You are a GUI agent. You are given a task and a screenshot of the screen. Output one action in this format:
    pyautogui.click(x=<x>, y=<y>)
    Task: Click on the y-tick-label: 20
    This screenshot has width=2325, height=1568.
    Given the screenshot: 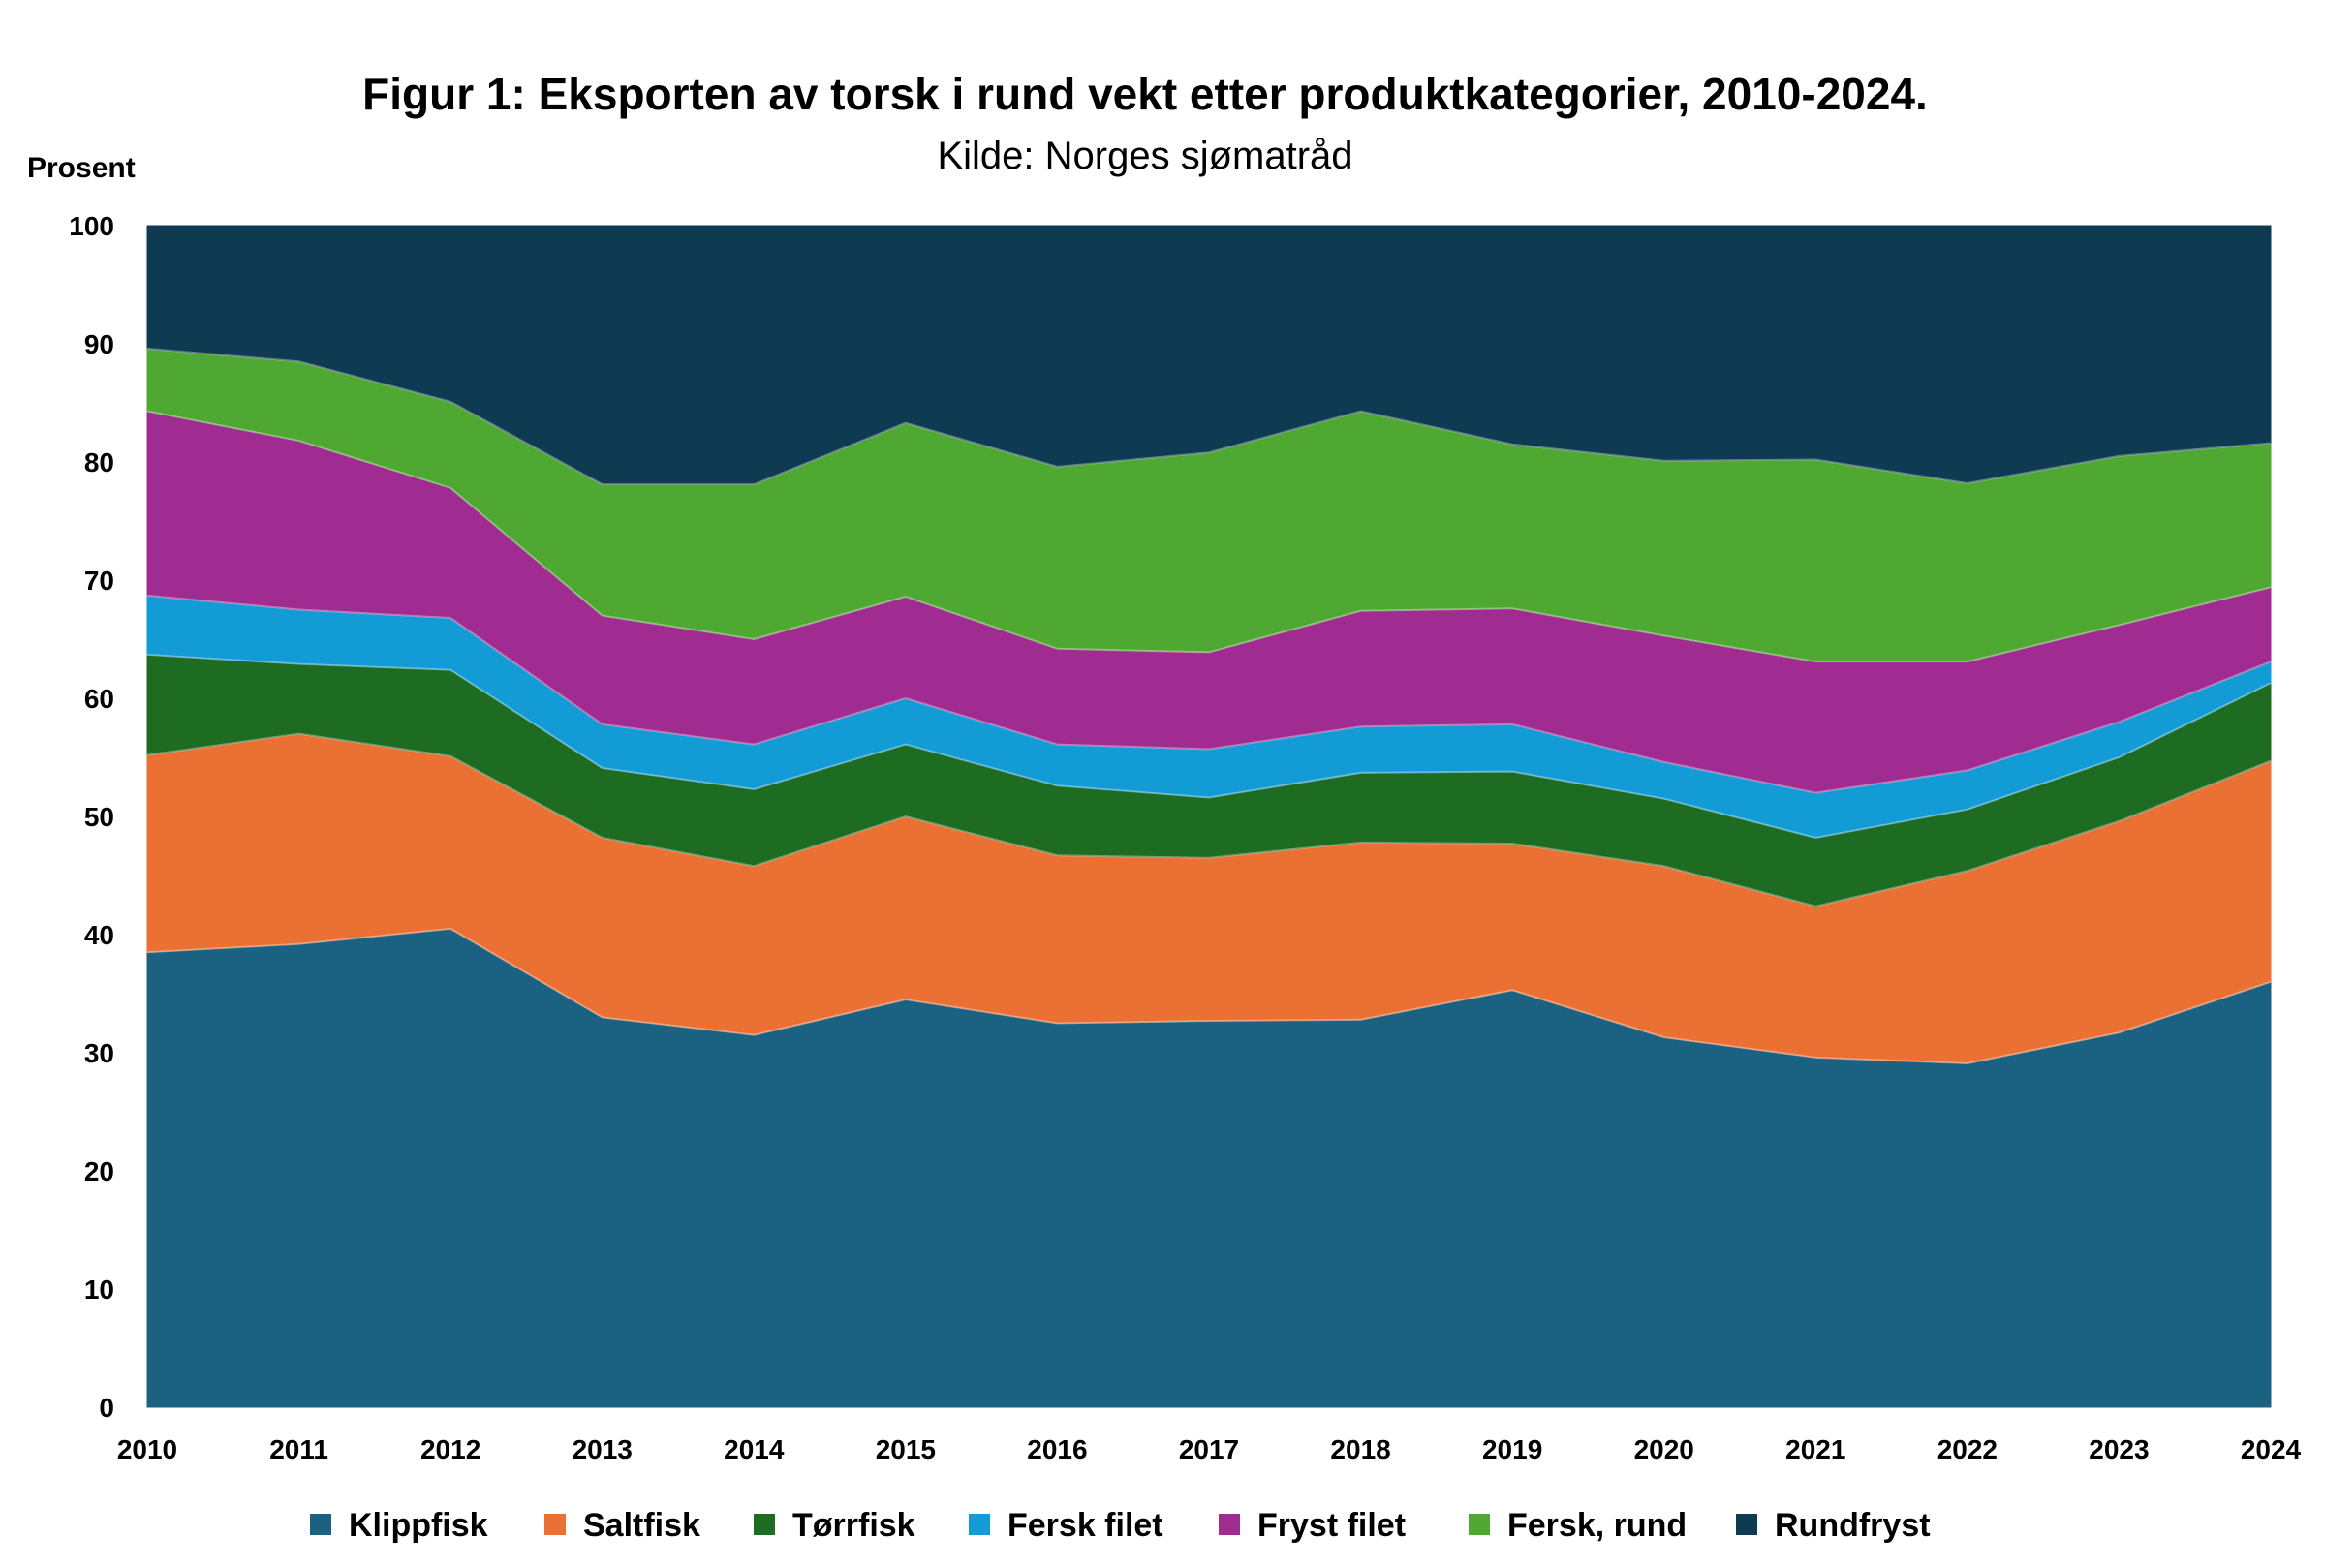 What is the action you would take?
    pyautogui.click(x=99, y=1171)
    